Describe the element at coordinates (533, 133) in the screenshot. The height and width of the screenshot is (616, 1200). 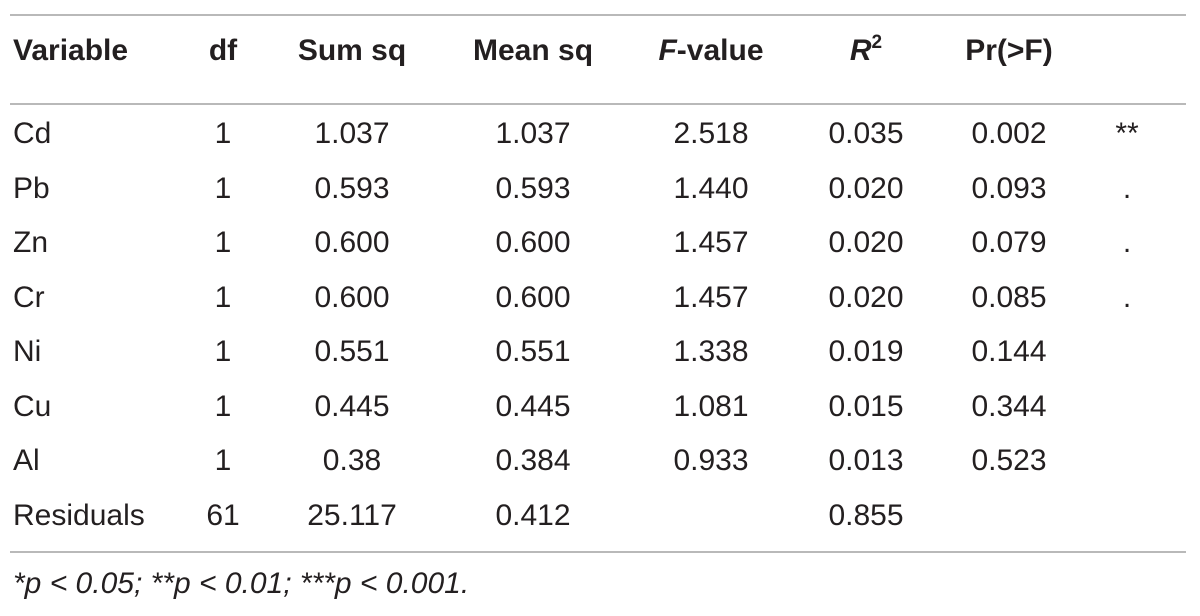
I see `cell-mean-sq: 1.037` at that location.